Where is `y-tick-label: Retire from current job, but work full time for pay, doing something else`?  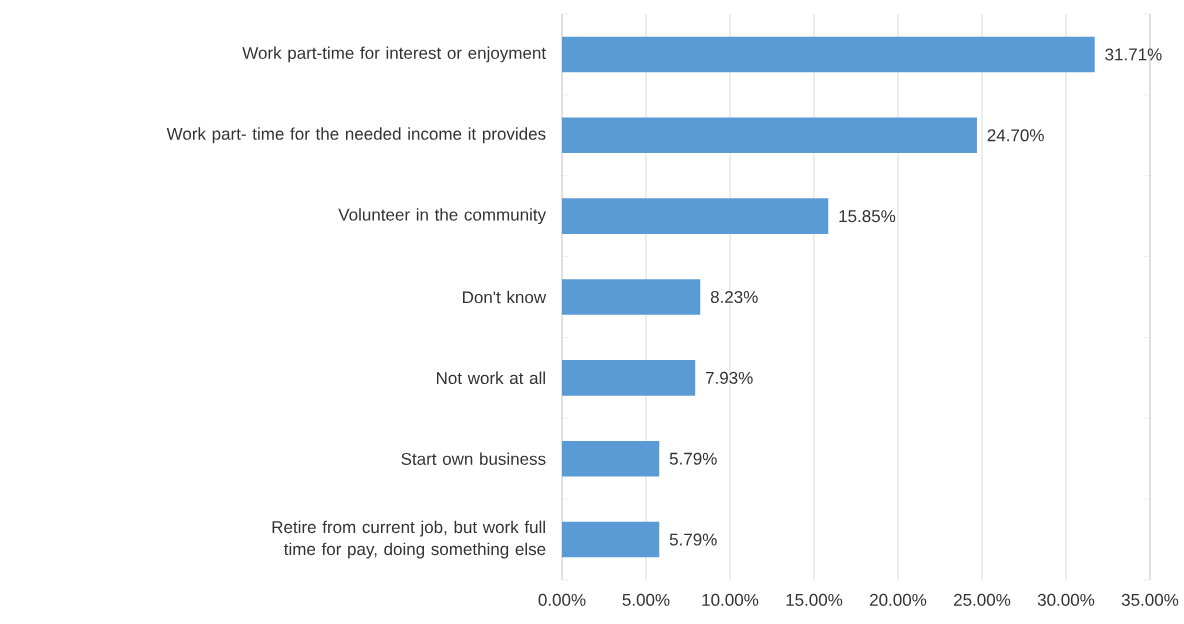 y-tick-label: Retire from current job, but work full time for pay, doing something else is located at coordinates (409, 539).